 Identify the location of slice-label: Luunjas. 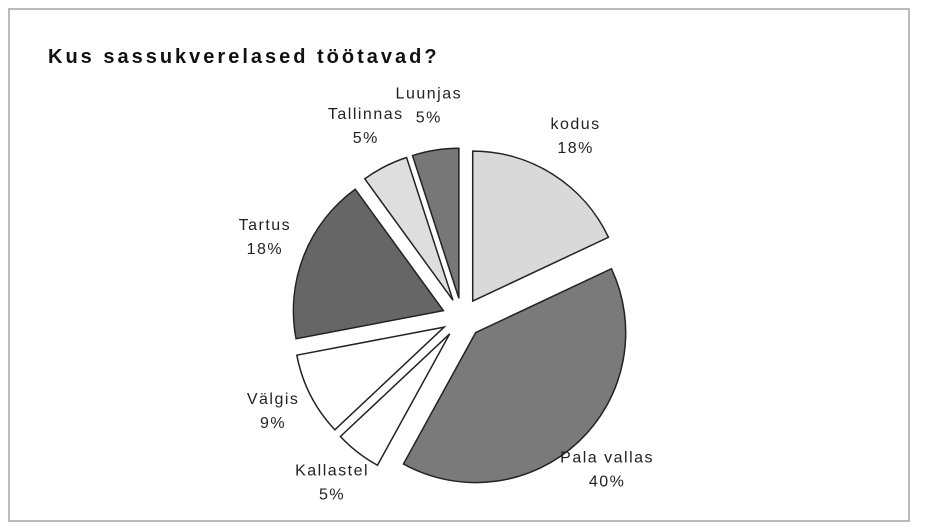
(429, 94).